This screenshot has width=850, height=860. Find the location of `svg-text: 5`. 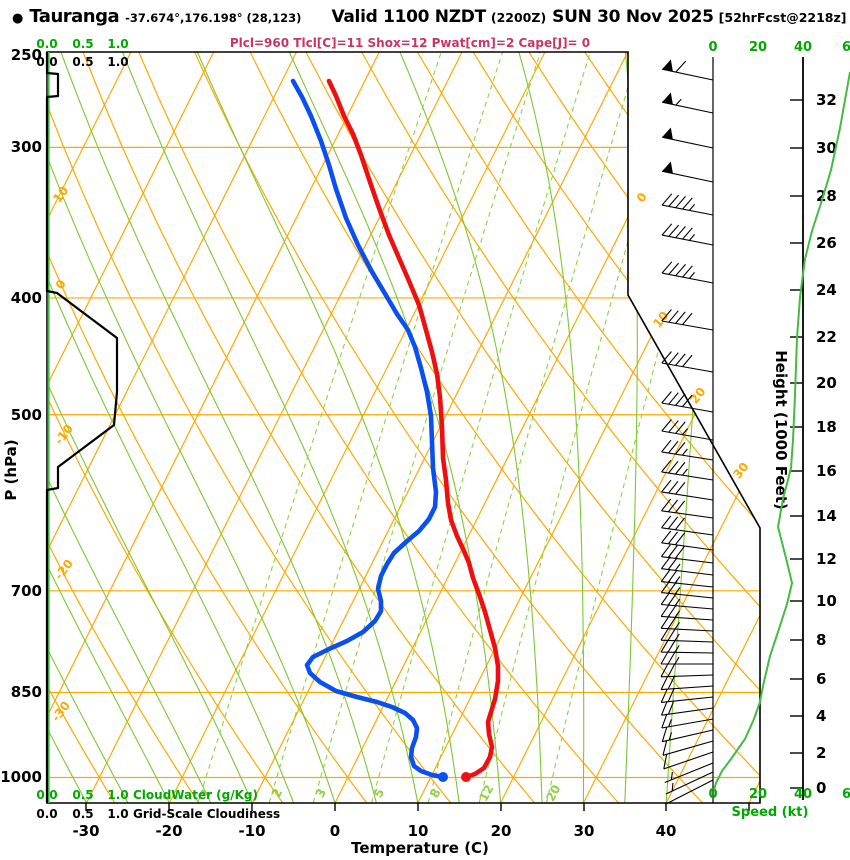

svg-text: 5 is located at coordinates (379, 793).